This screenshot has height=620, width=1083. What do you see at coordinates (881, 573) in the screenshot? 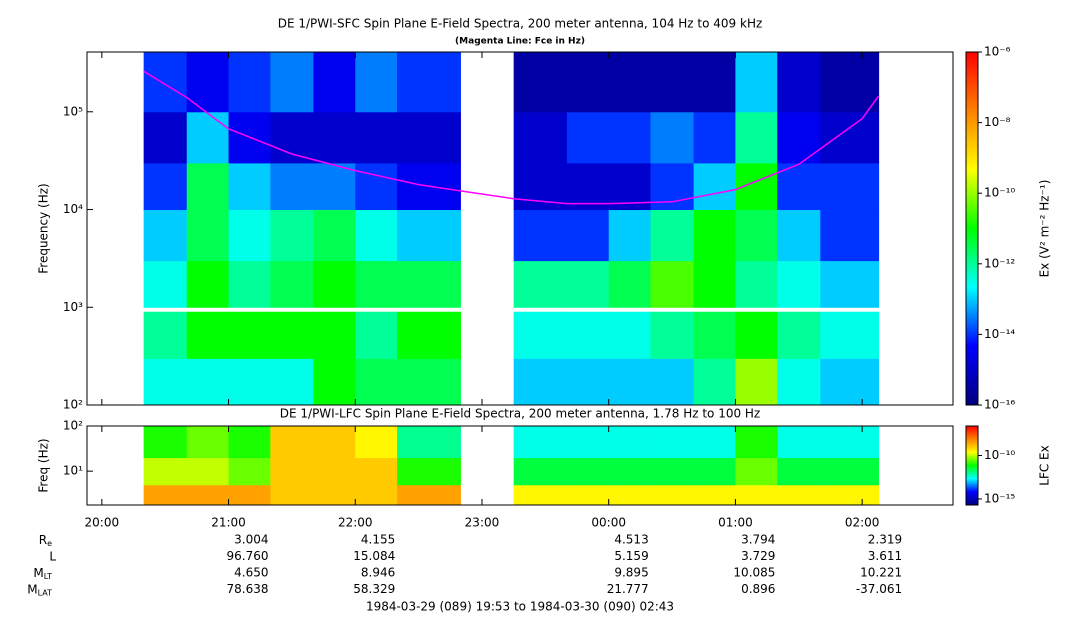
I see `ephemeris-value: 10.221` at bounding box center [881, 573].